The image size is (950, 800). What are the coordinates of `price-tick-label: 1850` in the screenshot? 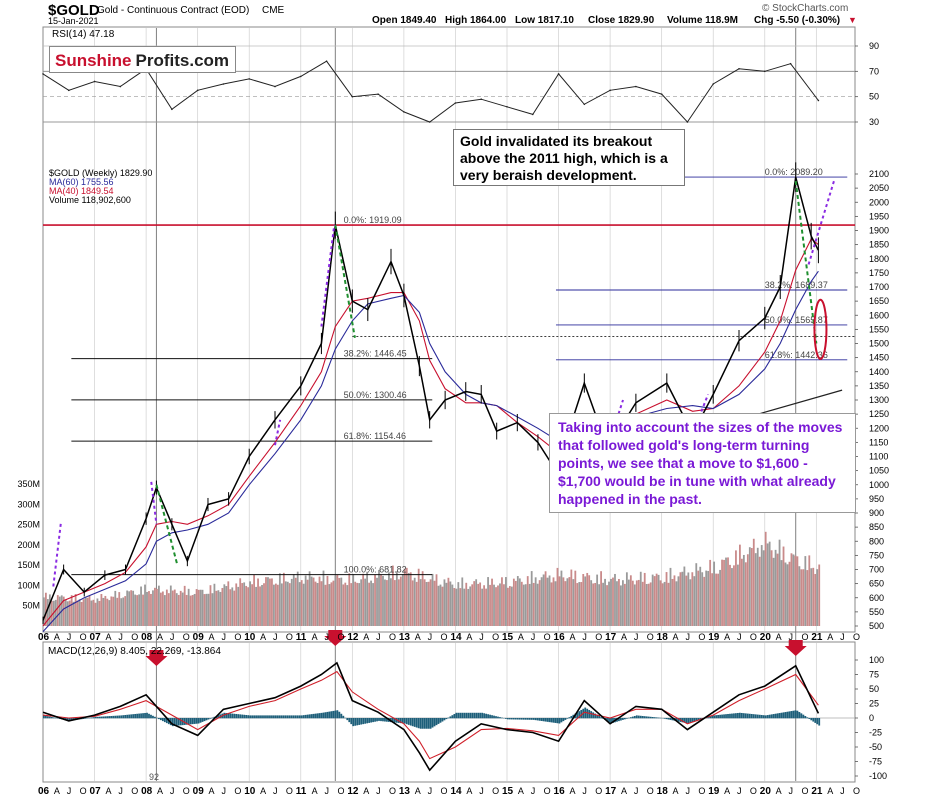 It's located at (879, 245).